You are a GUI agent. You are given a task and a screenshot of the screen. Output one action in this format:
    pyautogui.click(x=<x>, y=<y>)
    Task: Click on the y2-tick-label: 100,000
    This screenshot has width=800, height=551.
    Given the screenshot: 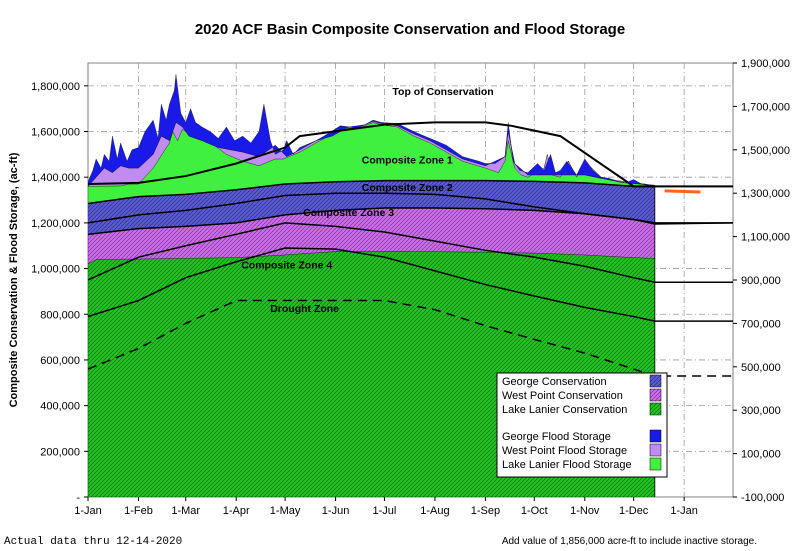 What is the action you would take?
    pyautogui.click(x=761, y=455)
    